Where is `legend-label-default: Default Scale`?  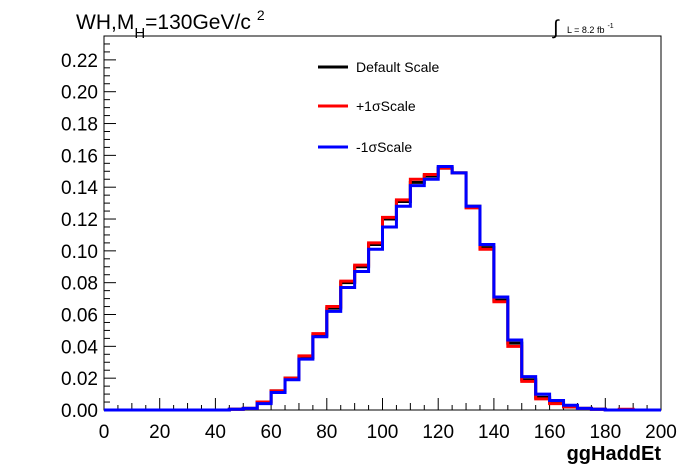
legend-label-default: Default Scale is located at coordinates (397, 67).